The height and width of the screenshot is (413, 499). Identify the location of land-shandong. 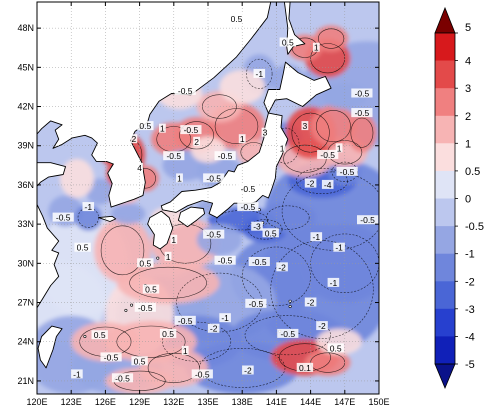
(51, 174).